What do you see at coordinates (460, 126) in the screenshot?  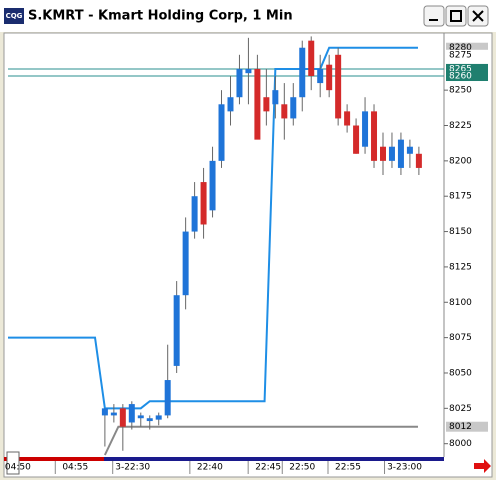 I see `y-tick-label: 8225` at bounding box center [460, 126].